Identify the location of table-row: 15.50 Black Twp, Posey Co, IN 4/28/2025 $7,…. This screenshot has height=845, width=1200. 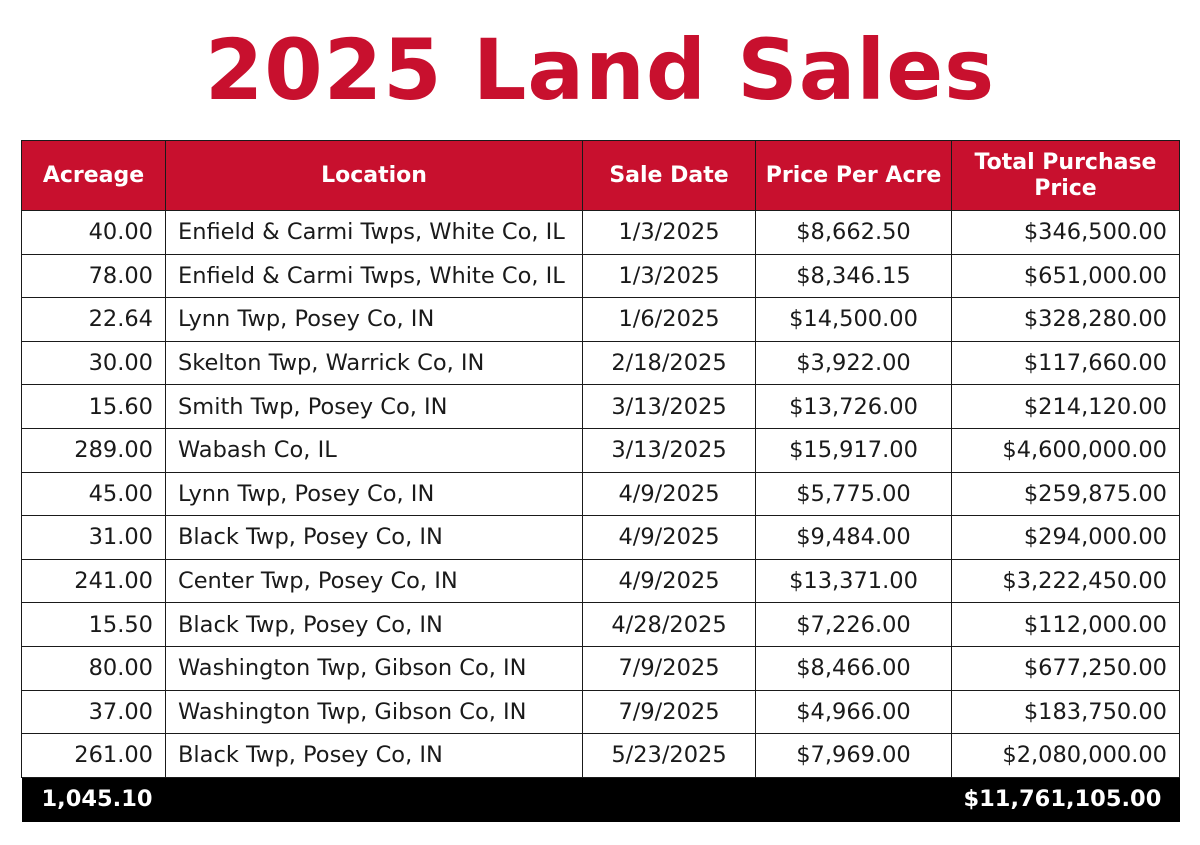
(600, 624).